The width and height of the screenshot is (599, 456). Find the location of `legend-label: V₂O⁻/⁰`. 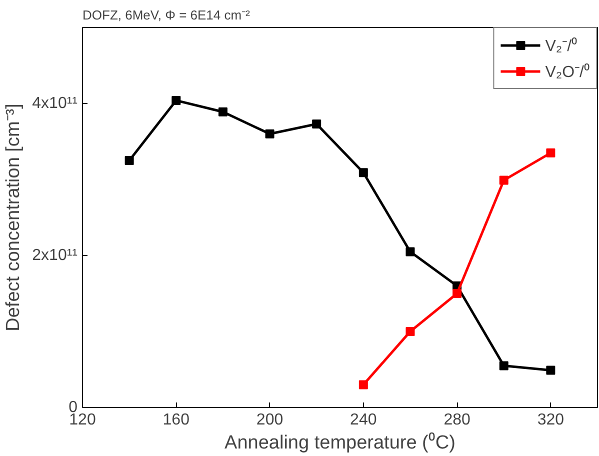

legend-label: V₂O⁻/⁰ is located at coordinates (567, 72).